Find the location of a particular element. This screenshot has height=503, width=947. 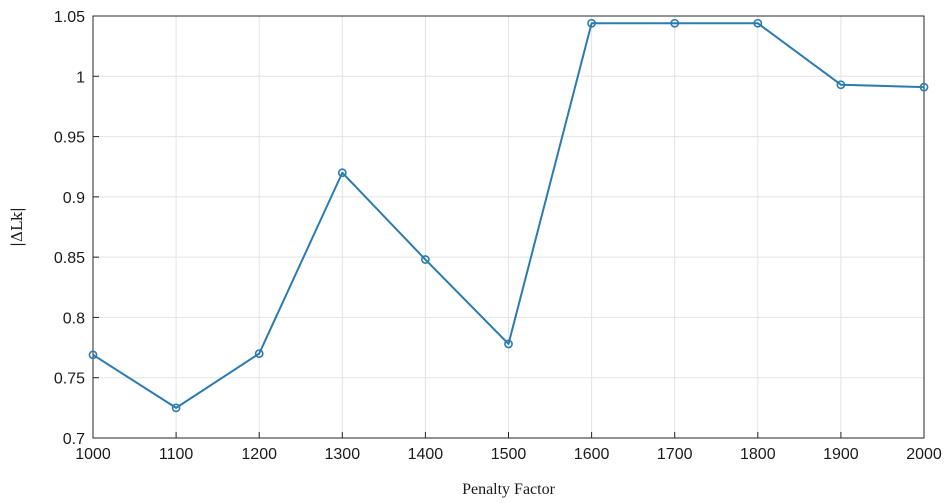

x-tick-label: 1900 is located at coordinates (841, 454).